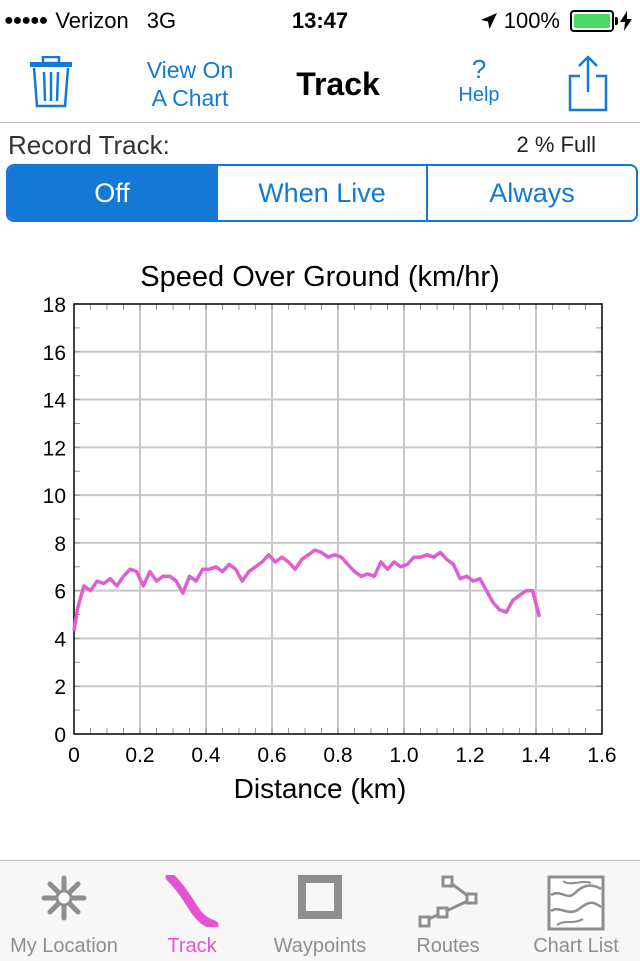 The height and width of the screenshot is (961, 640). I want to click on battery-icon, so click(594, 21).